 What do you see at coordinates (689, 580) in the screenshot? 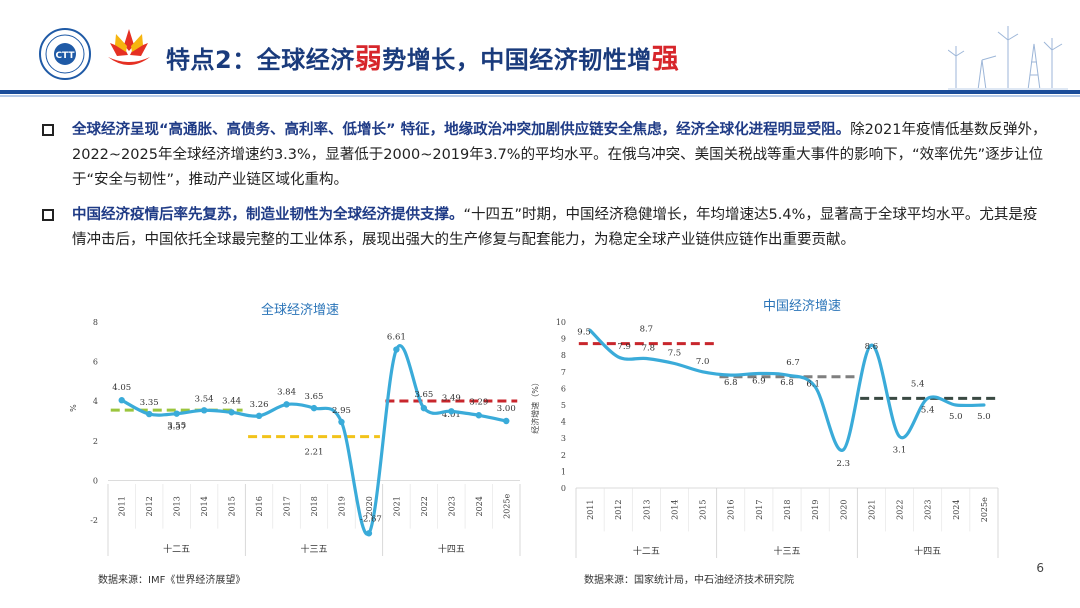
I see `source-note-china: 数据来源：国家统计局，中石油经济技术研究院` at bounding box center [689, 580].